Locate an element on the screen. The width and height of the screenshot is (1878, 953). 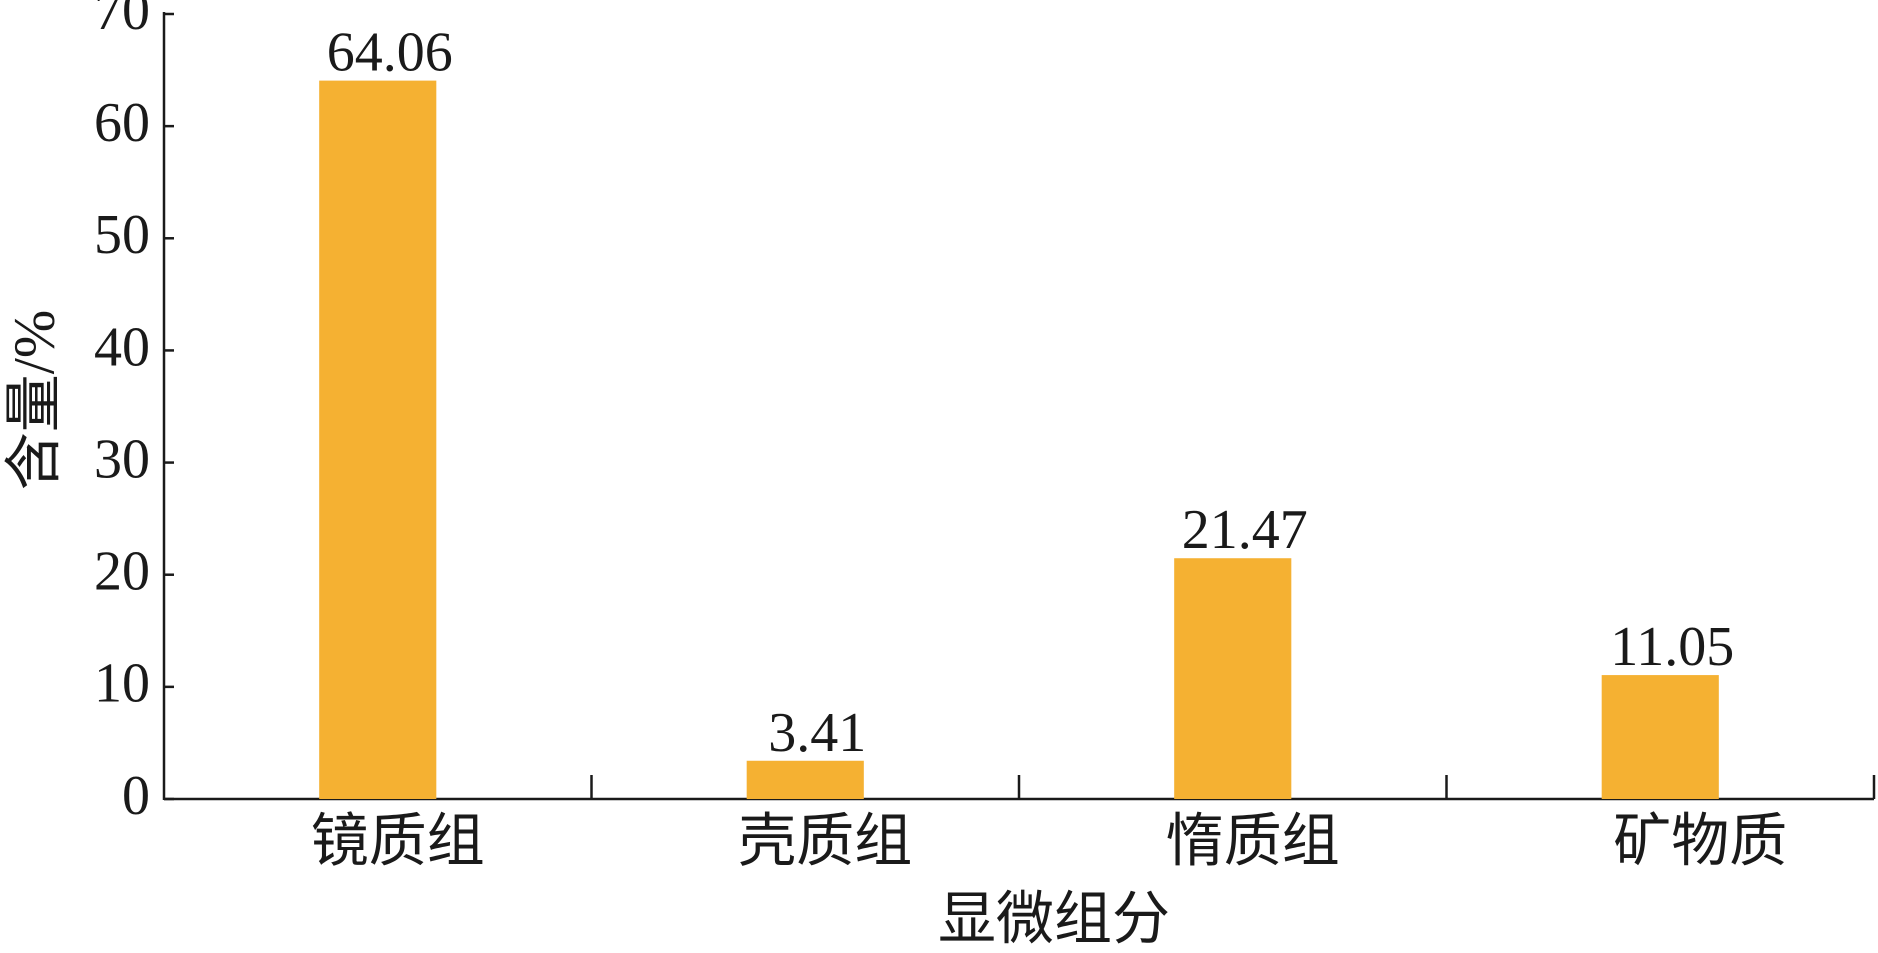
y-tick-label: 40 is located at coordinates (122, 347).